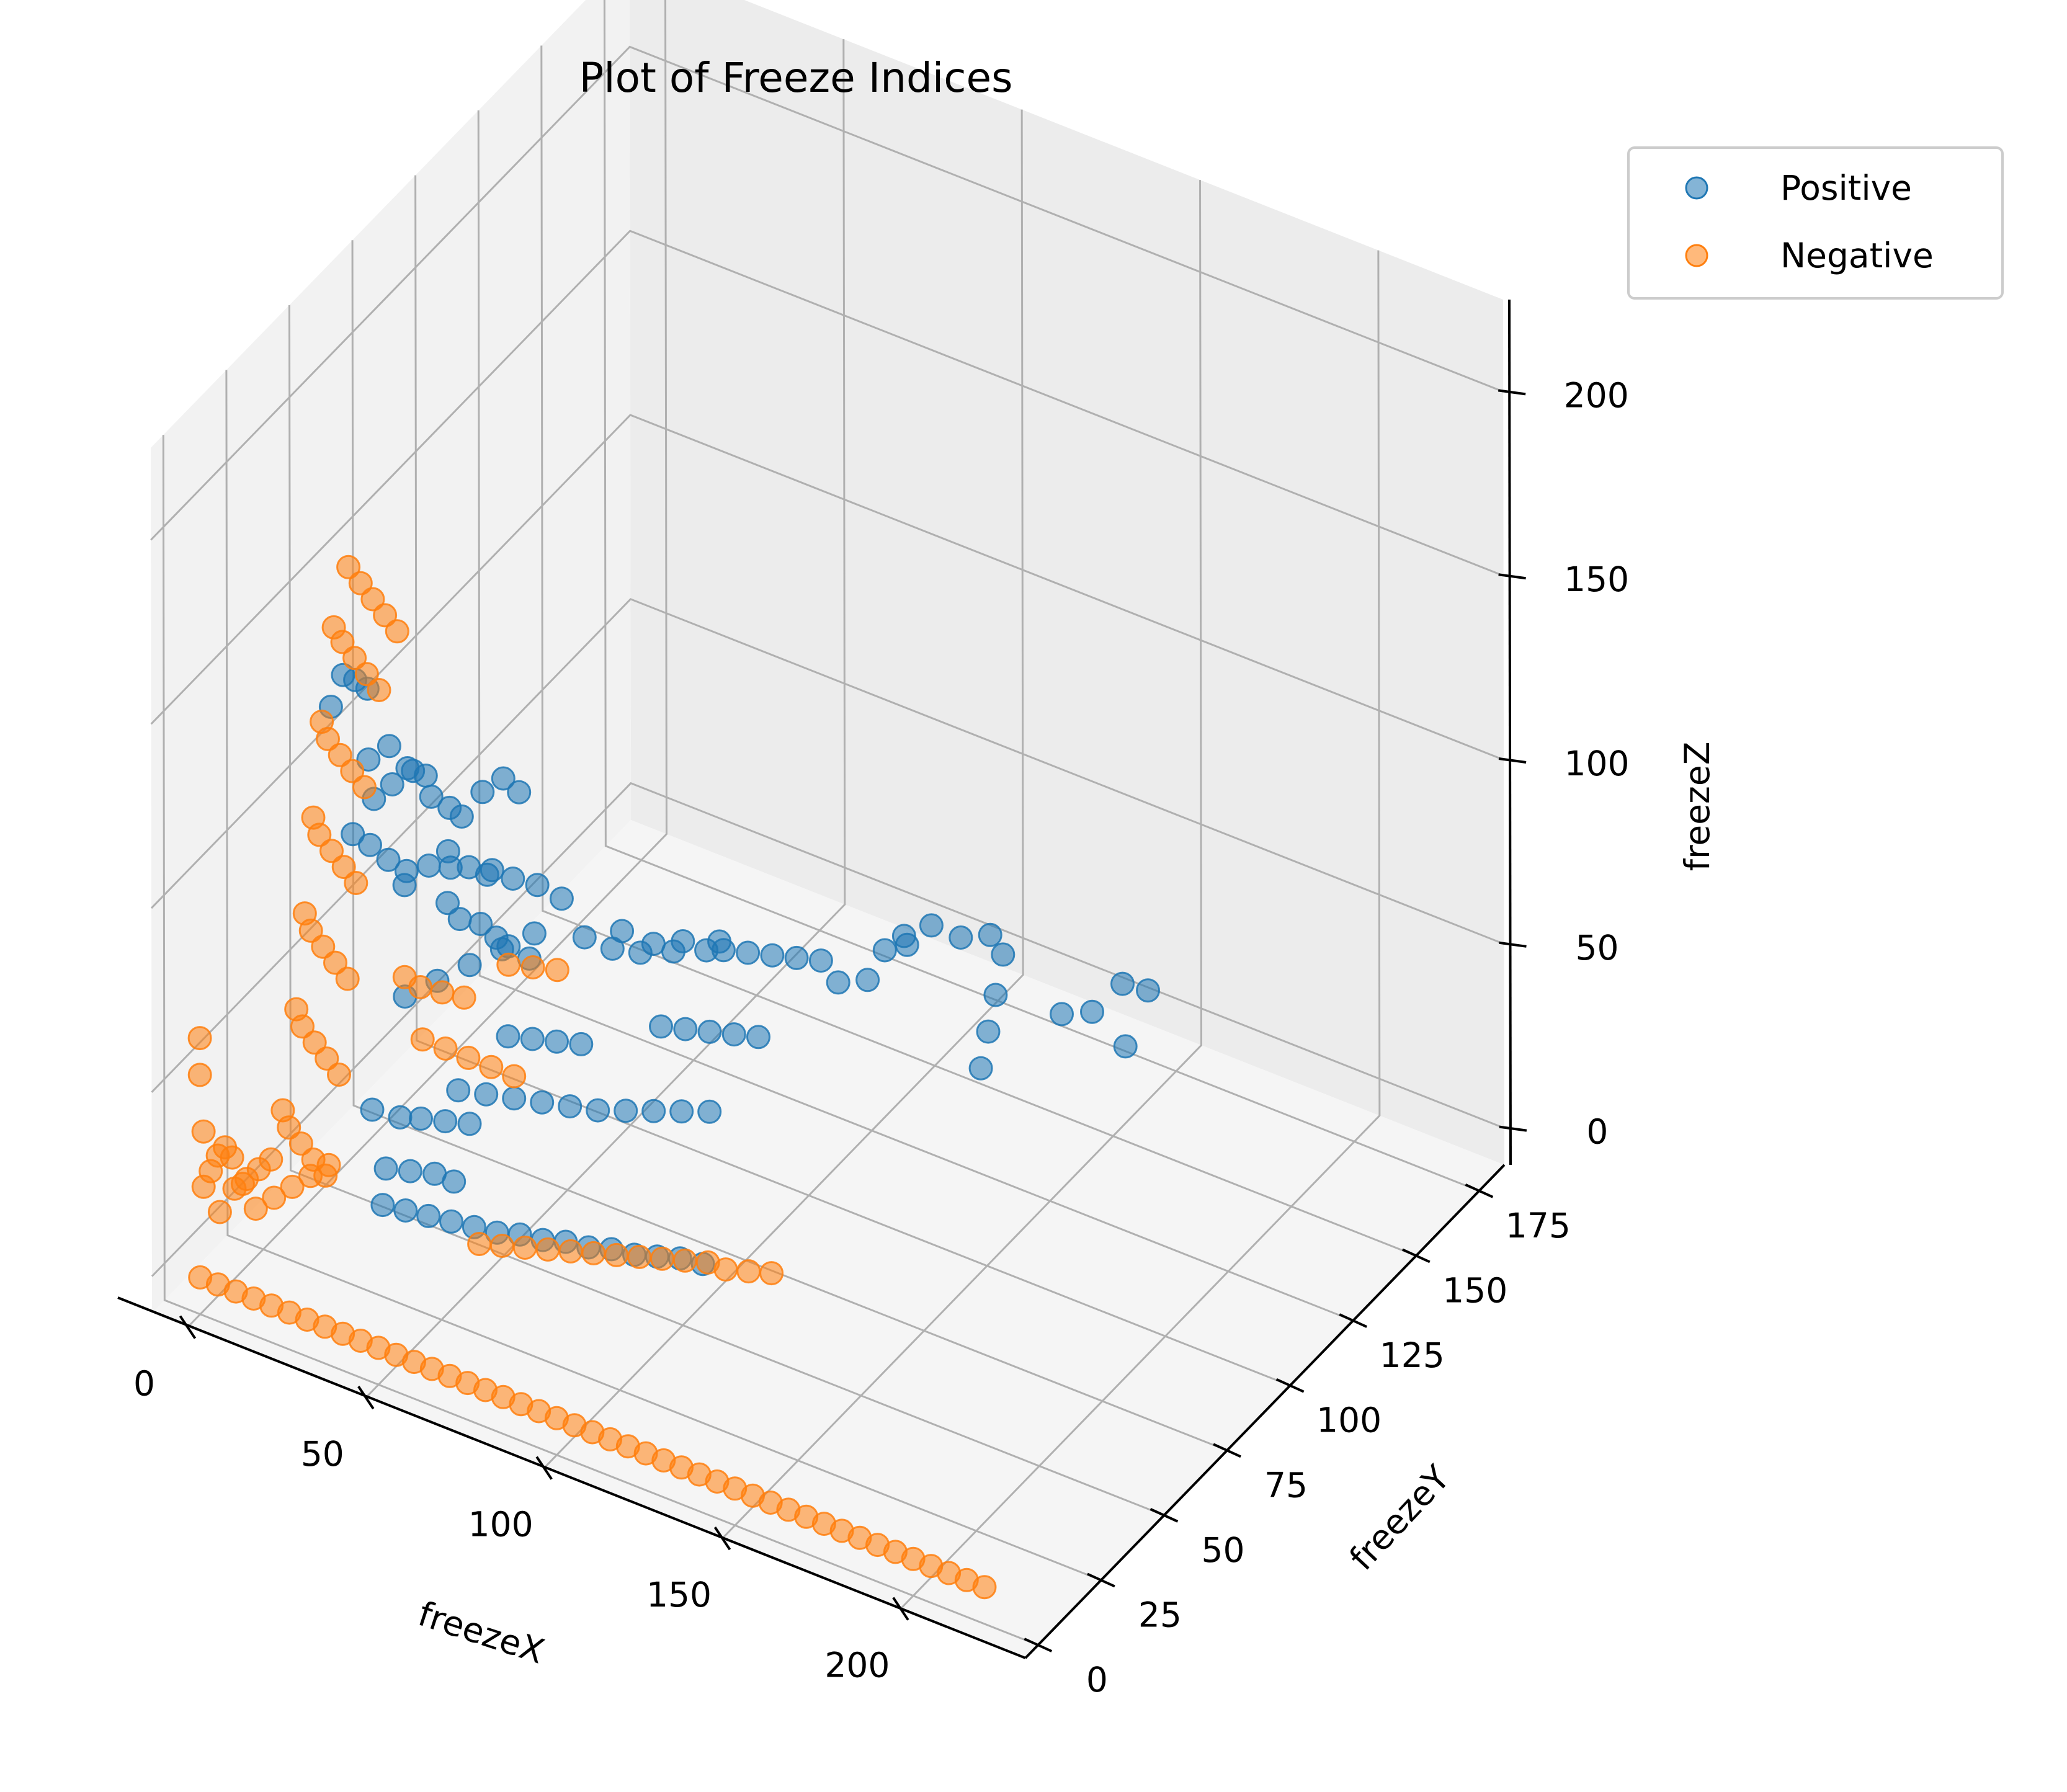 The width and height of the screenshot is (2067, 1792). What do you see at coordinates (857, 1665) in the screenshot?
I see `x-tick-label: 200` at bounding box center [857, 1665].